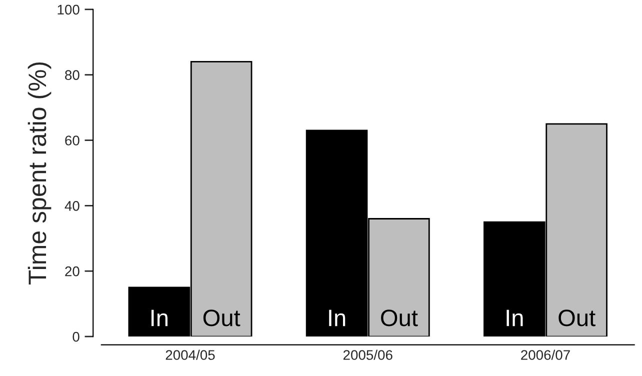 Image resolution: width=642 pixels, height=376 pixels. What do you see at coordinates (72, 75) in the screenshot?
I see `y-tick-label: 80` at bounding box center [72, 75].